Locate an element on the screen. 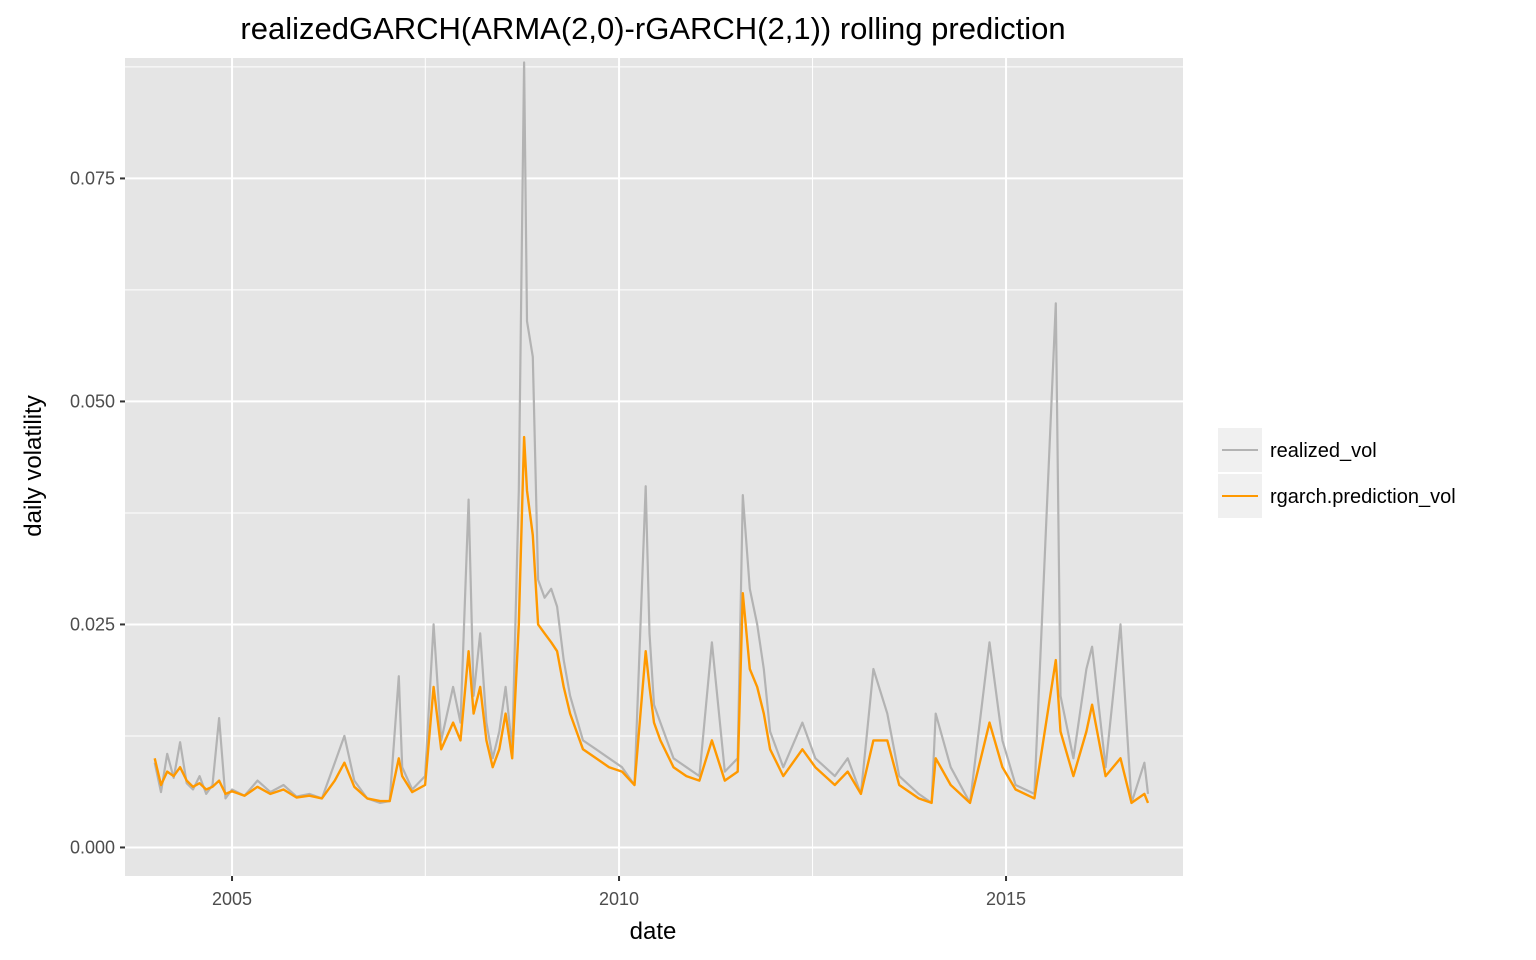  x-tick-label: 2015 is located at coordinates (1006, 899).